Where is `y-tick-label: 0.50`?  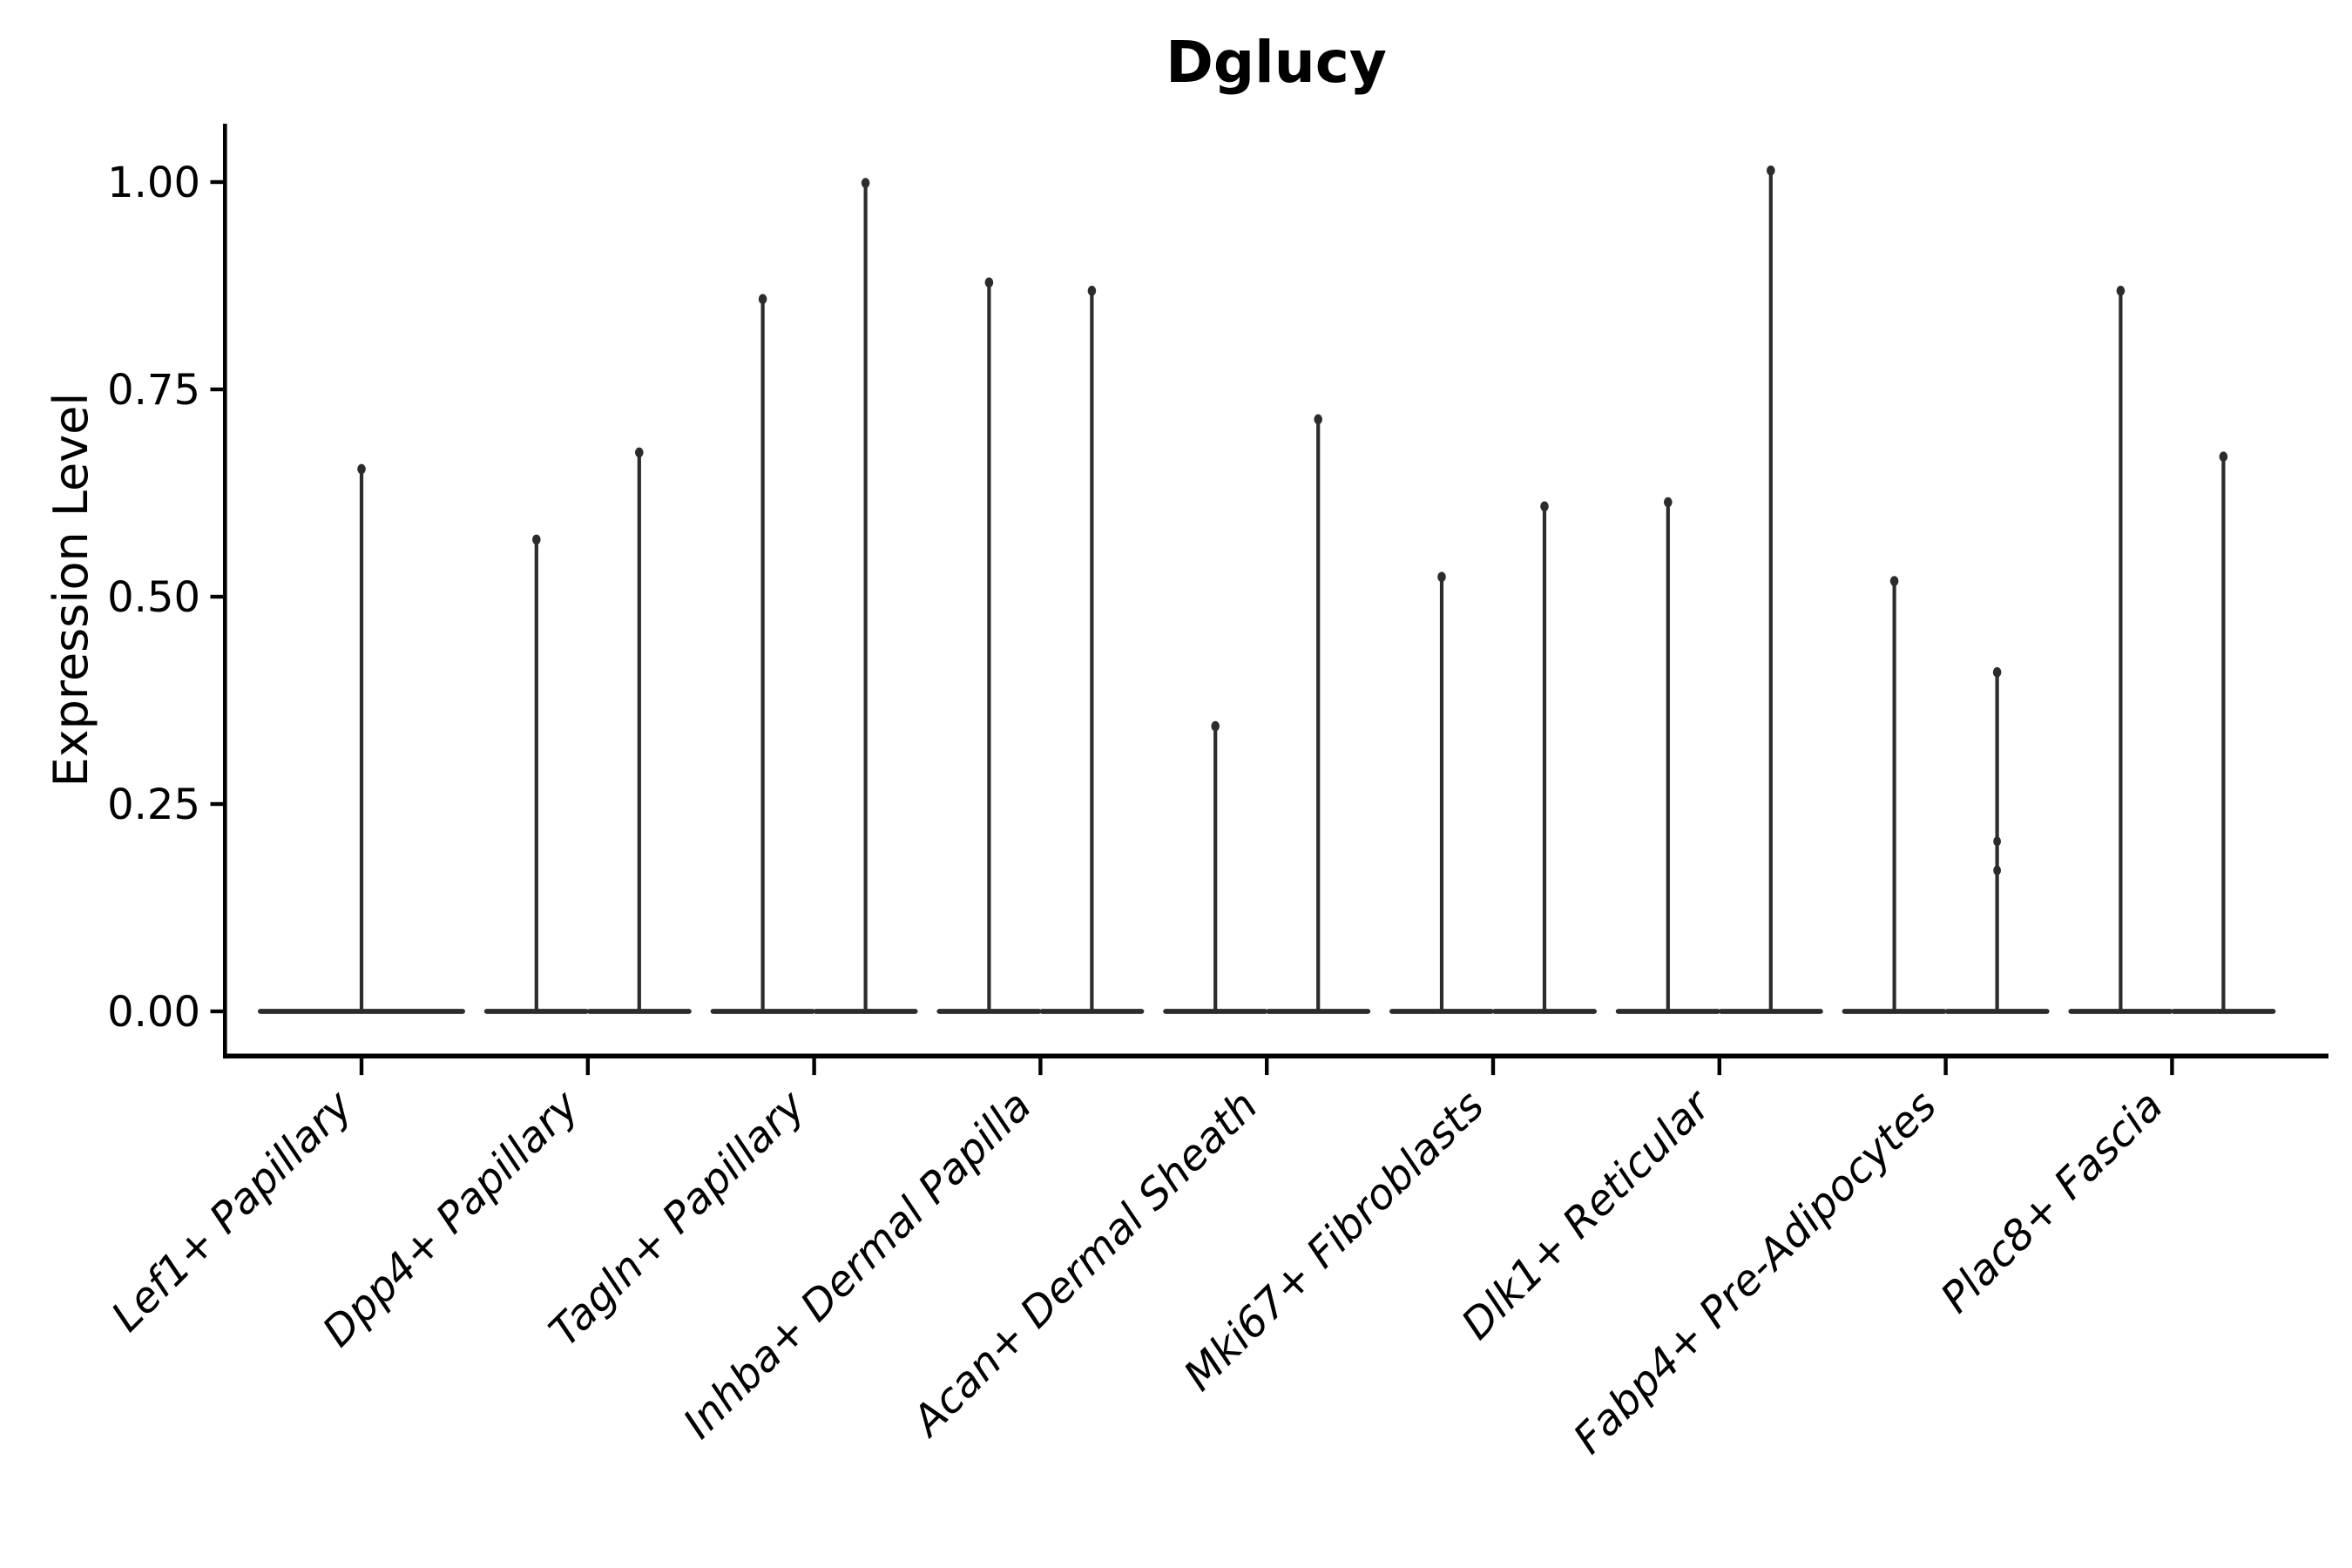
y-tick-label: 0.50 is located at coordinates (153, 597).